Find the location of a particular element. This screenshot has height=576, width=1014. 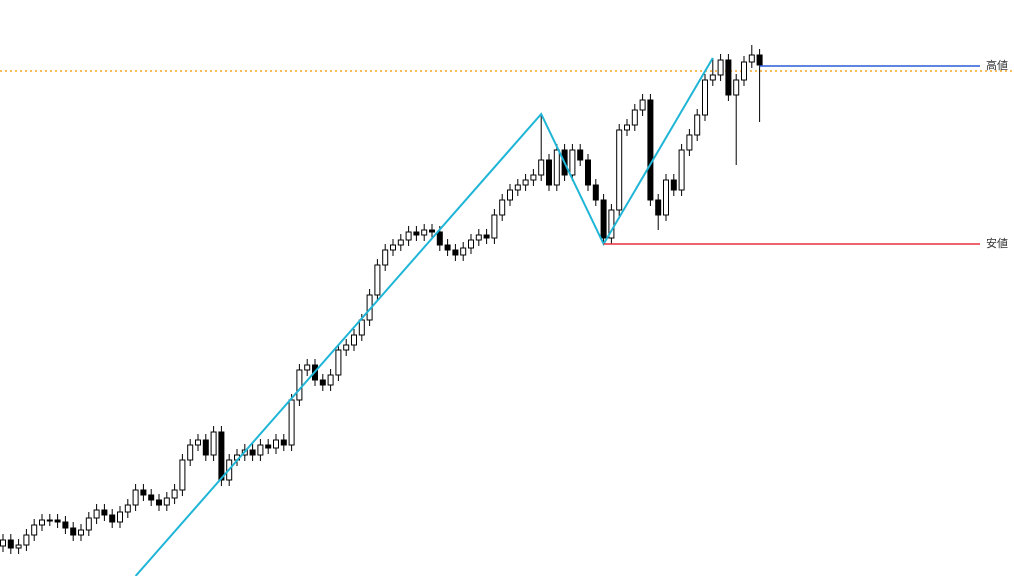

level-label: 高値 is located at coordinates (997, 65).